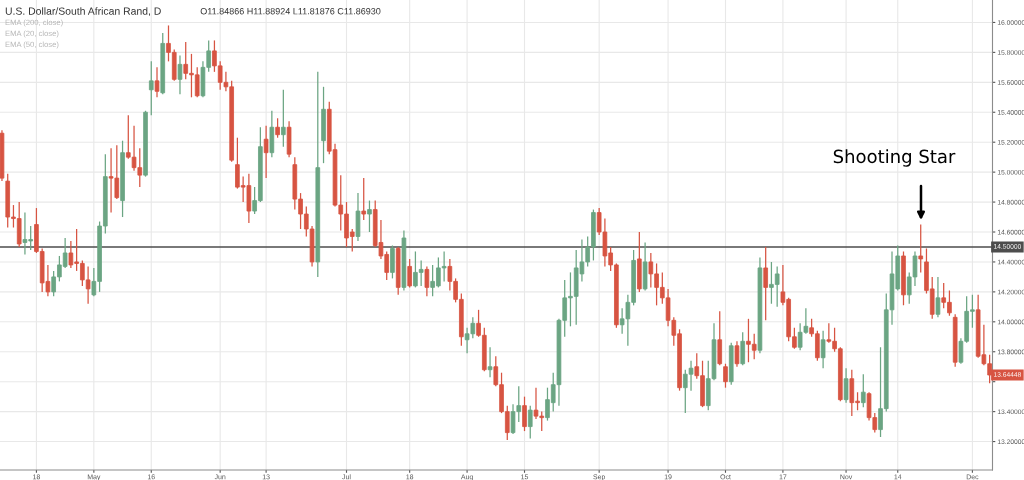 This screenshot has height=480, width=1024. What do you see at coordinates (894, 158) in the screenshot?
I see `annotation: Shooting Star` at bounding box center [894, 158].